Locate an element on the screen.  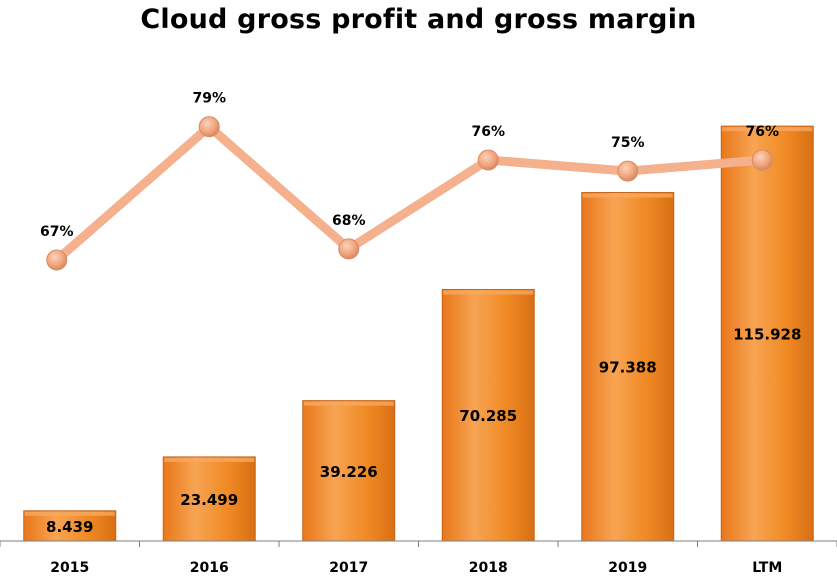
bar-value-label: 97.388 is located at coordinates (628, 368).